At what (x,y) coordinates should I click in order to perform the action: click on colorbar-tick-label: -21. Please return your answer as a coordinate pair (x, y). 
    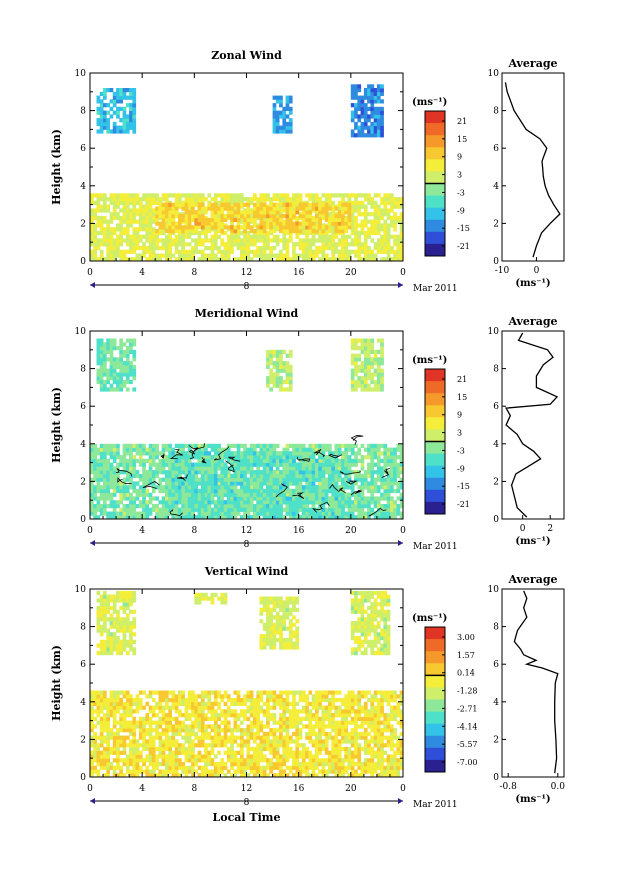
    Looking at the image, I should click on (463, 246).